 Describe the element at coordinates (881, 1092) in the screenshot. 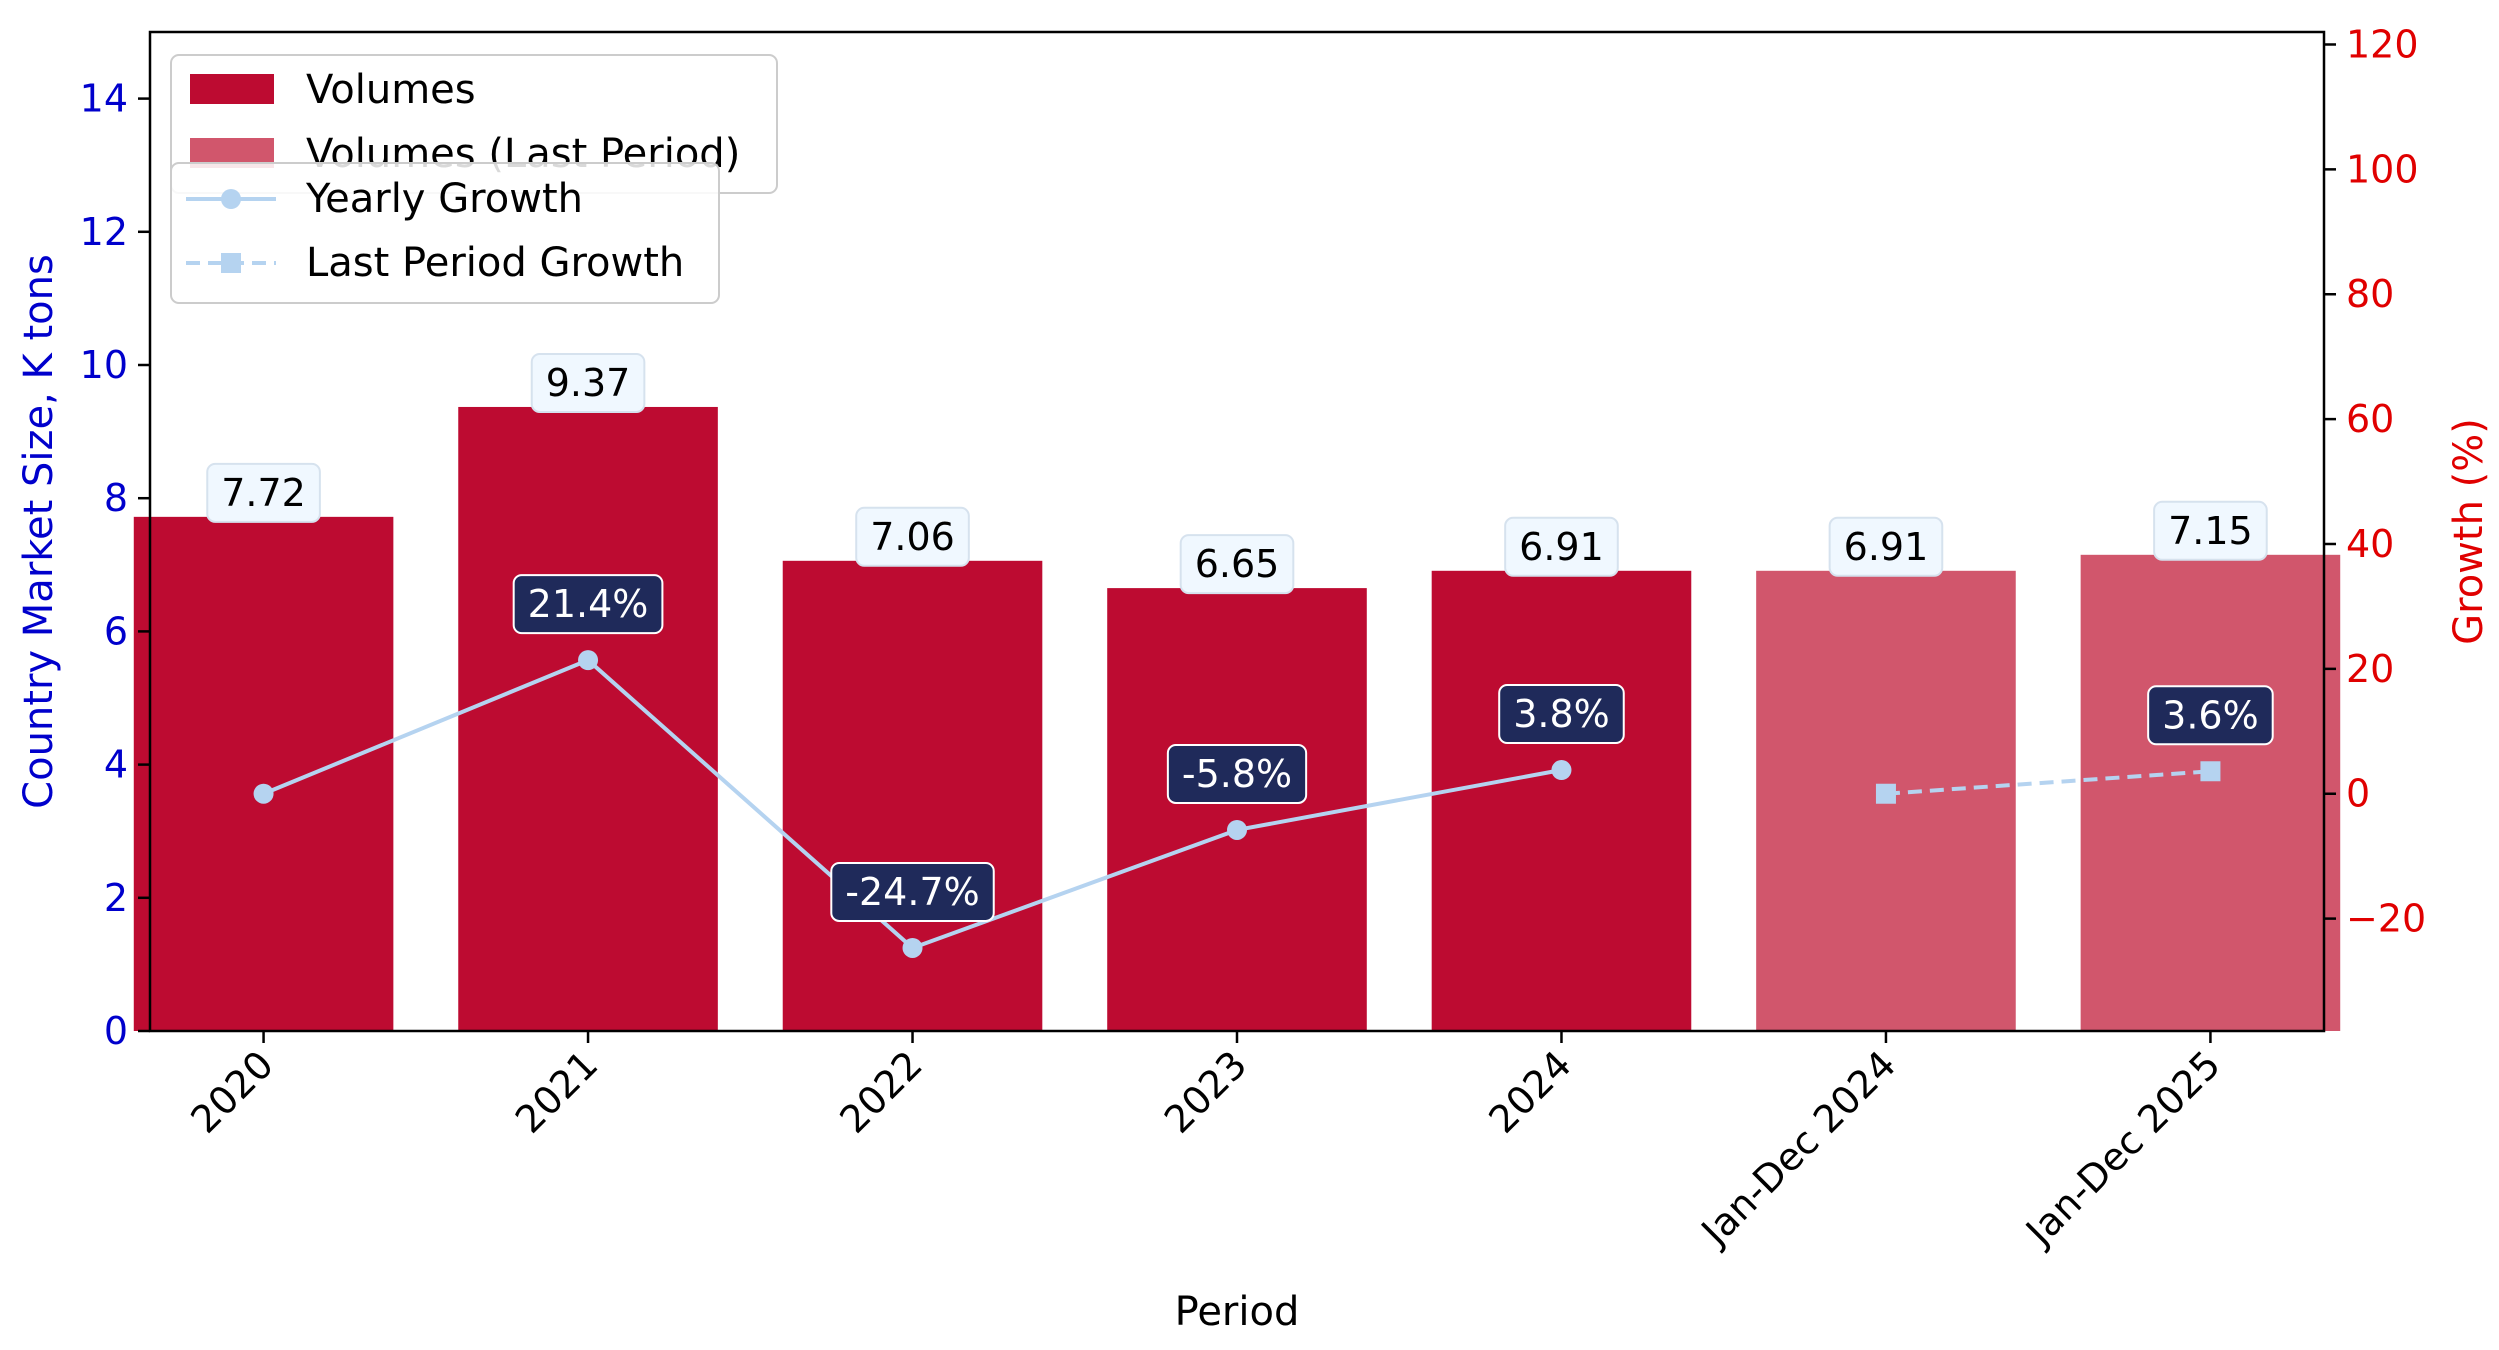

I see `x-tick-label-2: 2022` at that location.